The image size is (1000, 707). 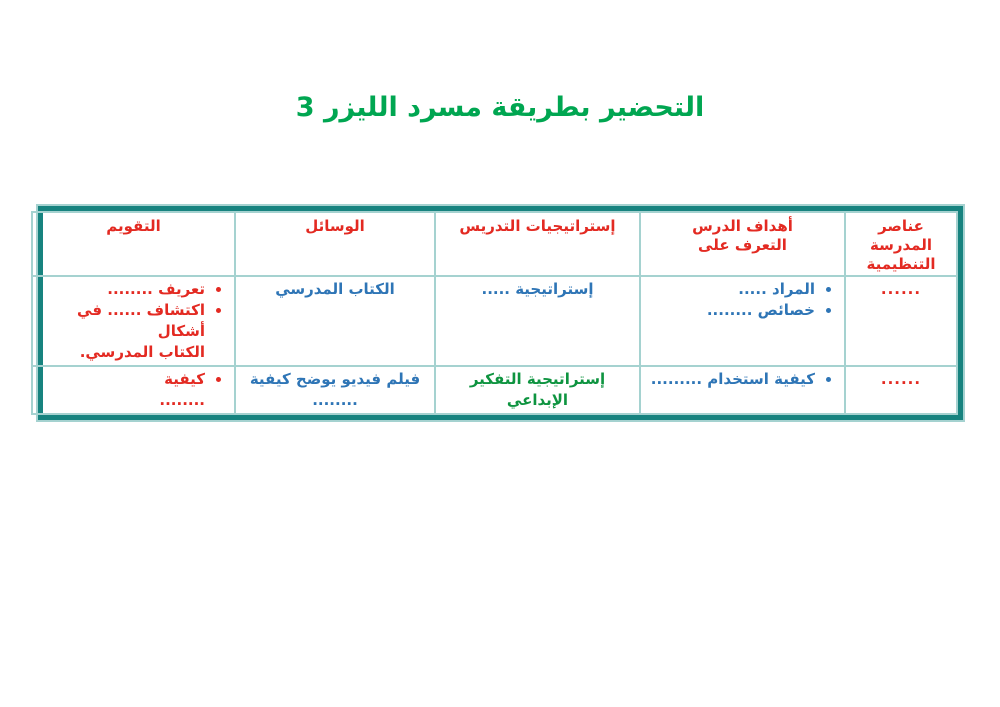 What do you see at coordinates (537, 390) in the screenshot?
I see `cell-row2-strategies: إستراتيجية التفكير الإبداعي` at bounding box center [537, 390].